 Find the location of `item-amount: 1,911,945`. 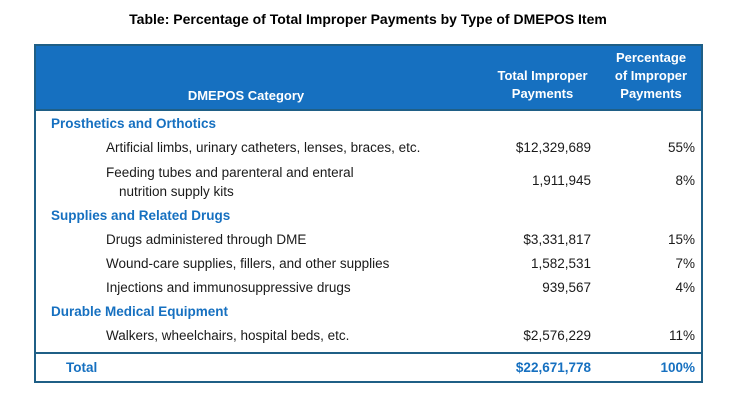

item-amount: 1,911,945 is located at coordinates (561, 180).